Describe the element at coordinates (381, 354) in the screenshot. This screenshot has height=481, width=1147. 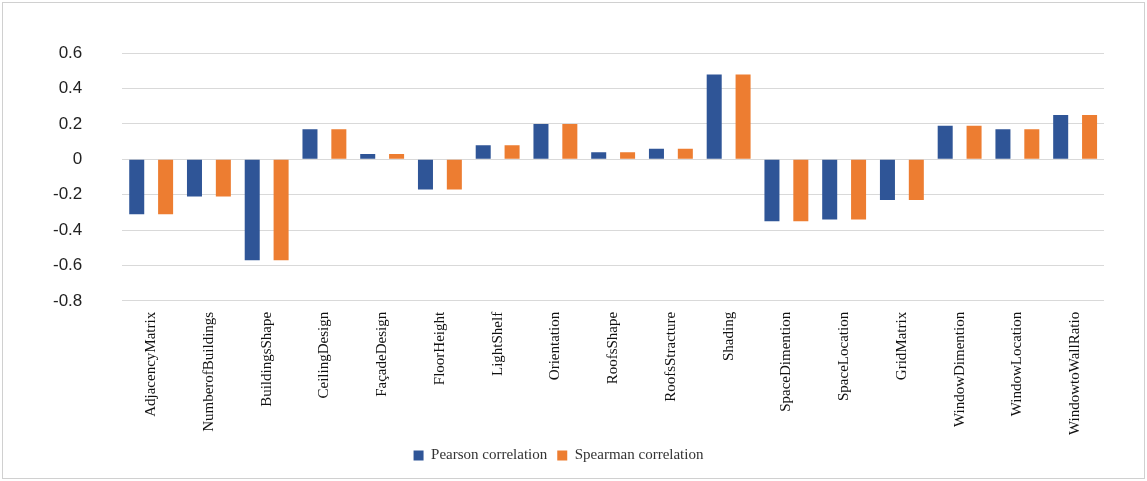
I see `x-tick-label: FaçadeDesign` at that location.